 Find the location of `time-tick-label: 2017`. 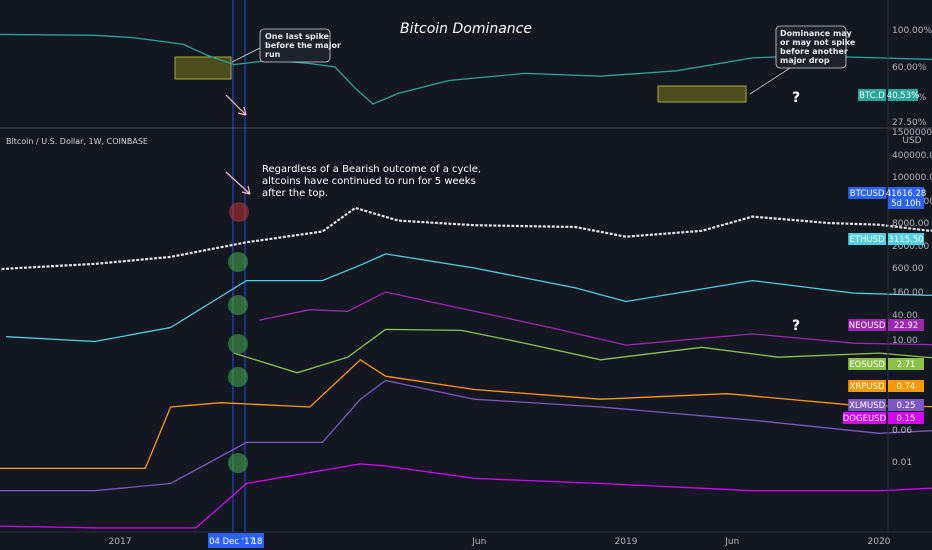

time-tick-label: 2017 is located at coordinates (120, 542).